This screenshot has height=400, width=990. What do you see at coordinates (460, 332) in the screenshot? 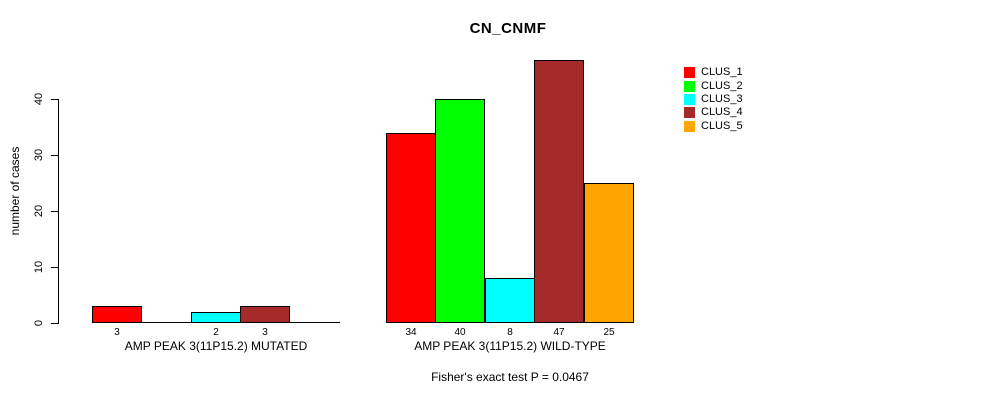
I see `bar-value-label: 40` at bounding box center [460, 332].